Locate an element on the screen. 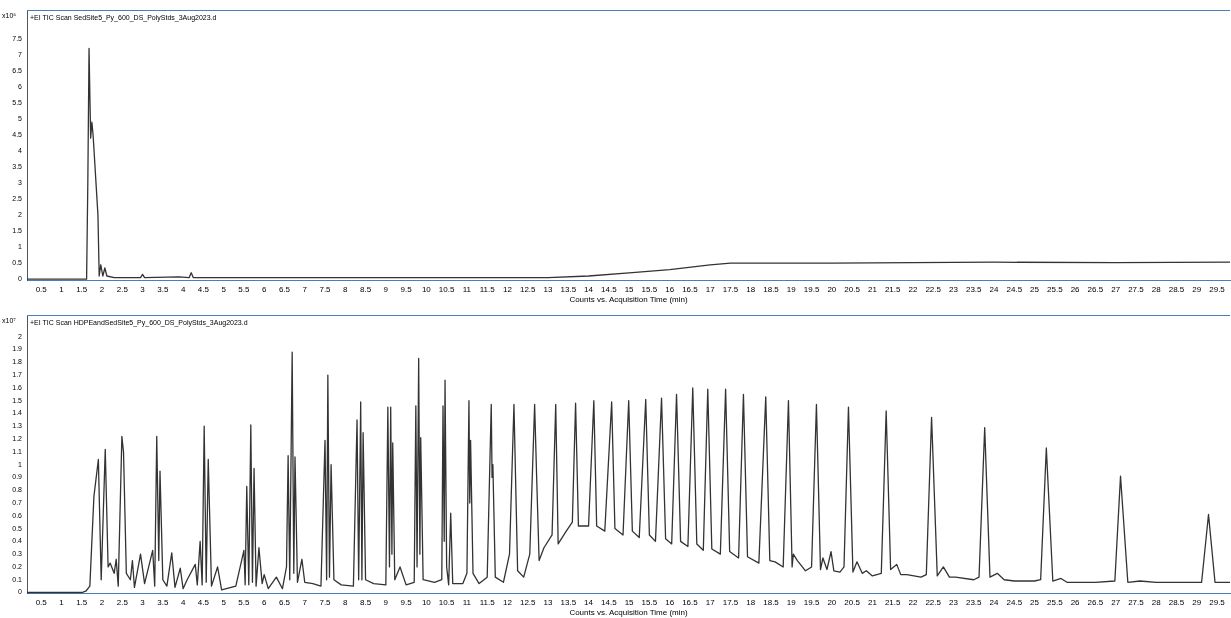  x-tick-label: 4 is located at coordinates (183, 289).